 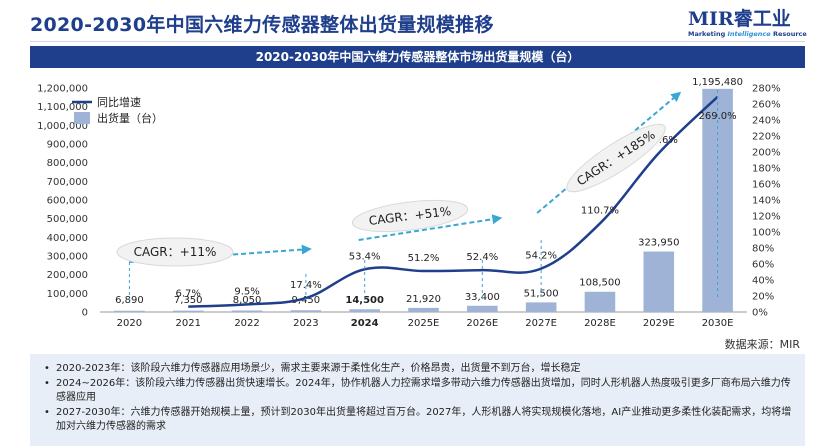 I want to click on y2-tick-label: 60%, so click(x=763, y=265).